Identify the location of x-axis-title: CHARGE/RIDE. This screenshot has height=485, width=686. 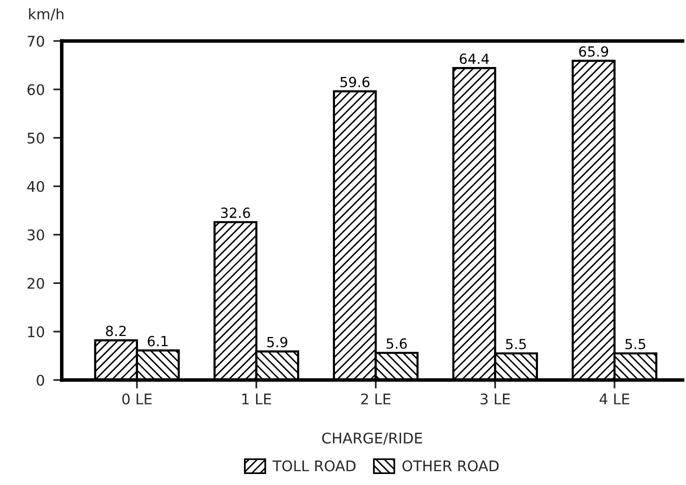
(372, 438).